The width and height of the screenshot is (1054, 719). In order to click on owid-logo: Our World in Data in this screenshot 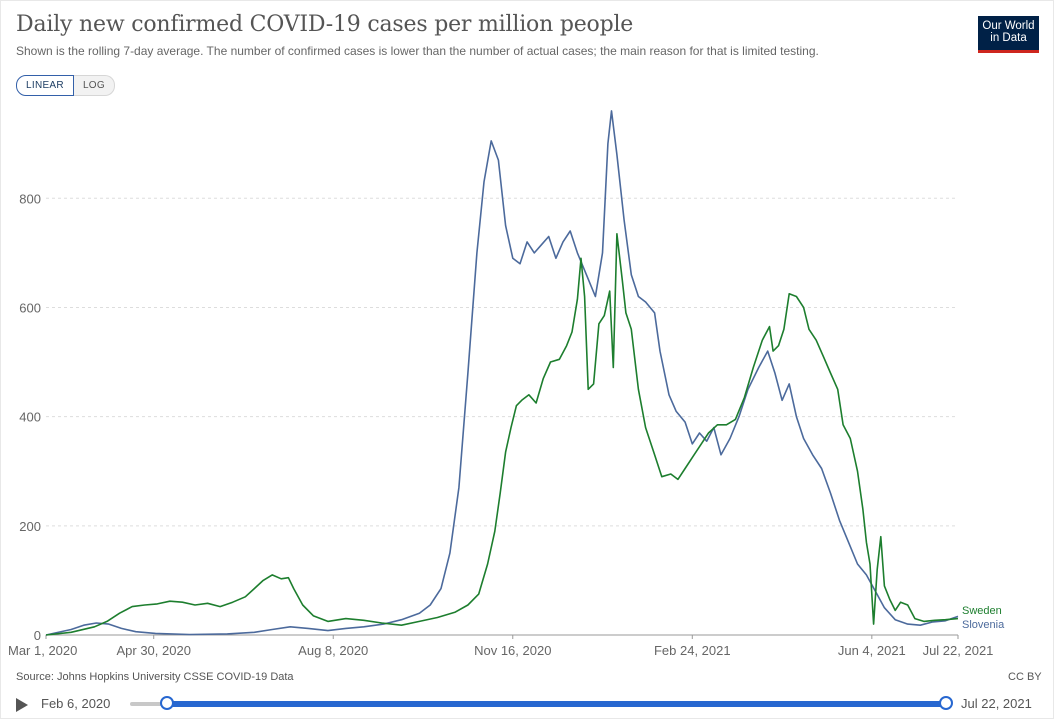, I will do `click(1008, 34)`.